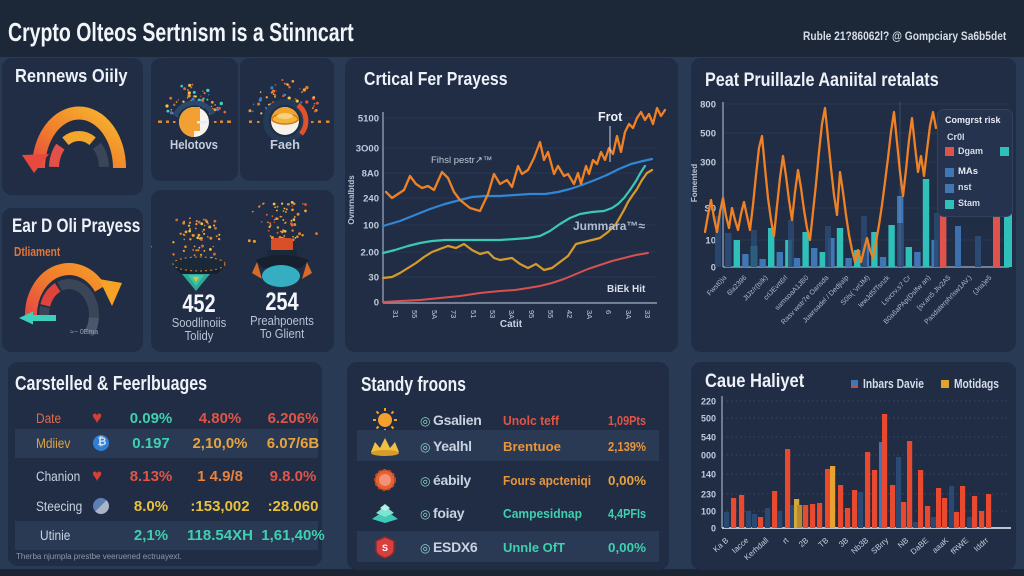 The image size is (1024, 576). What do you see at coordinates (959, 546) in the screenshot?
I see `svg-text: fRWE` at bounding box center [959, 546].